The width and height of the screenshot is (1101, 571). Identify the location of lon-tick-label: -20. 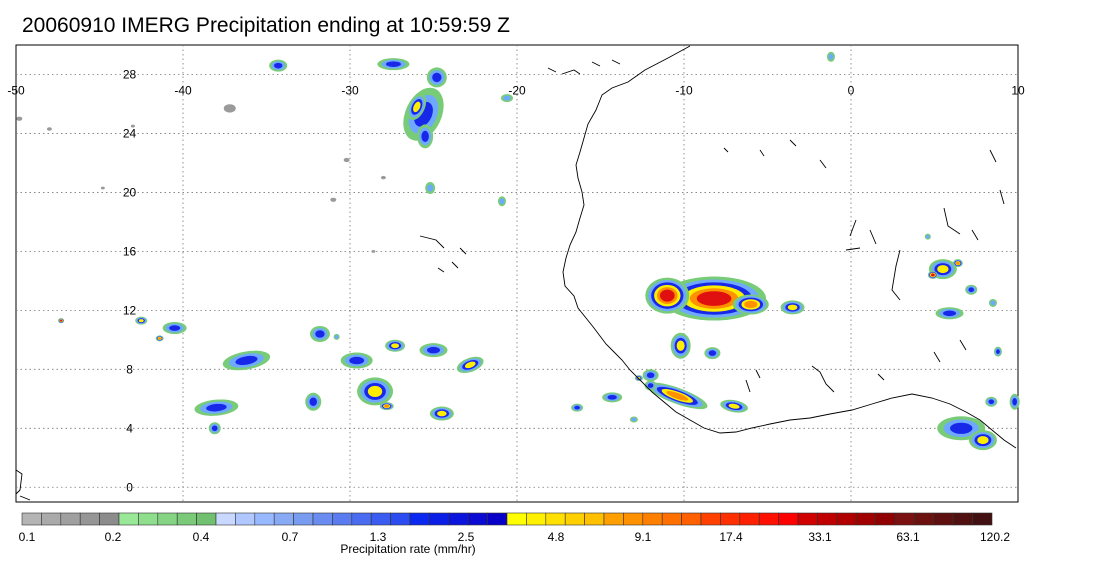
(517, 90).